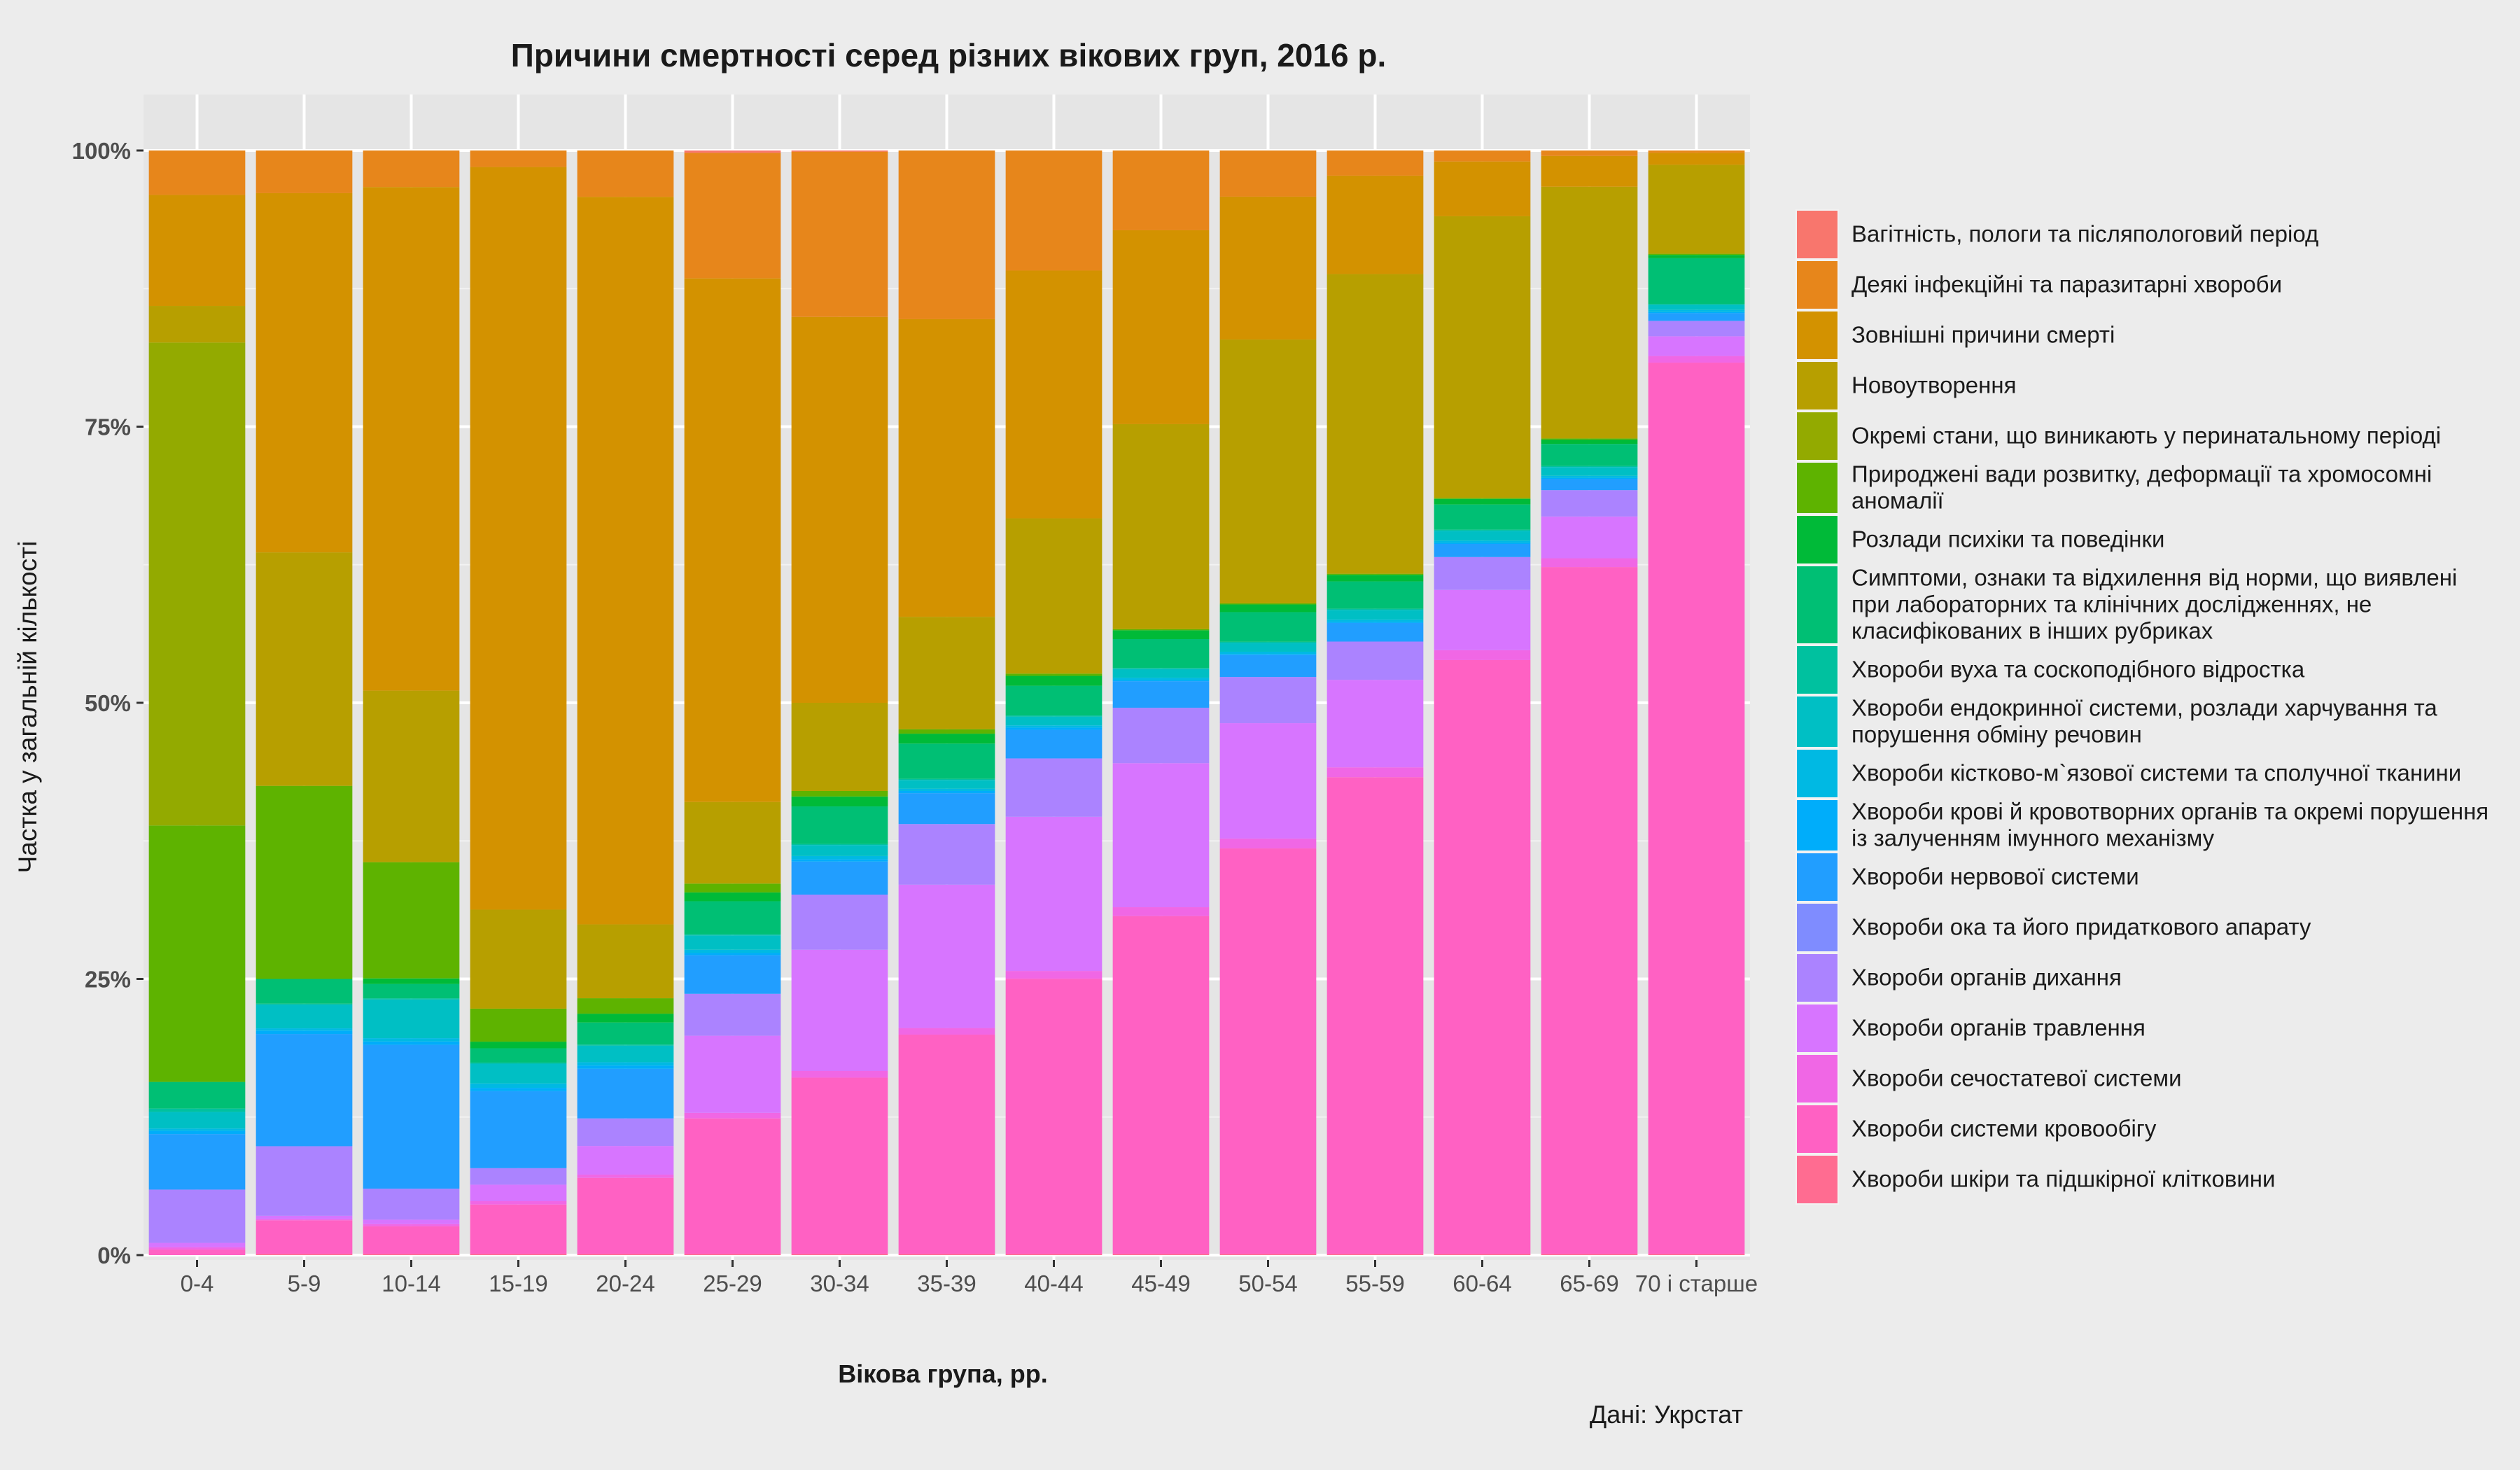 This screenshot has width=2520, height=1470. What do you see at coordinates (108, 703) in the screenshot?
I see `y-tick-label: 50%` at bounding box center [108, 703].